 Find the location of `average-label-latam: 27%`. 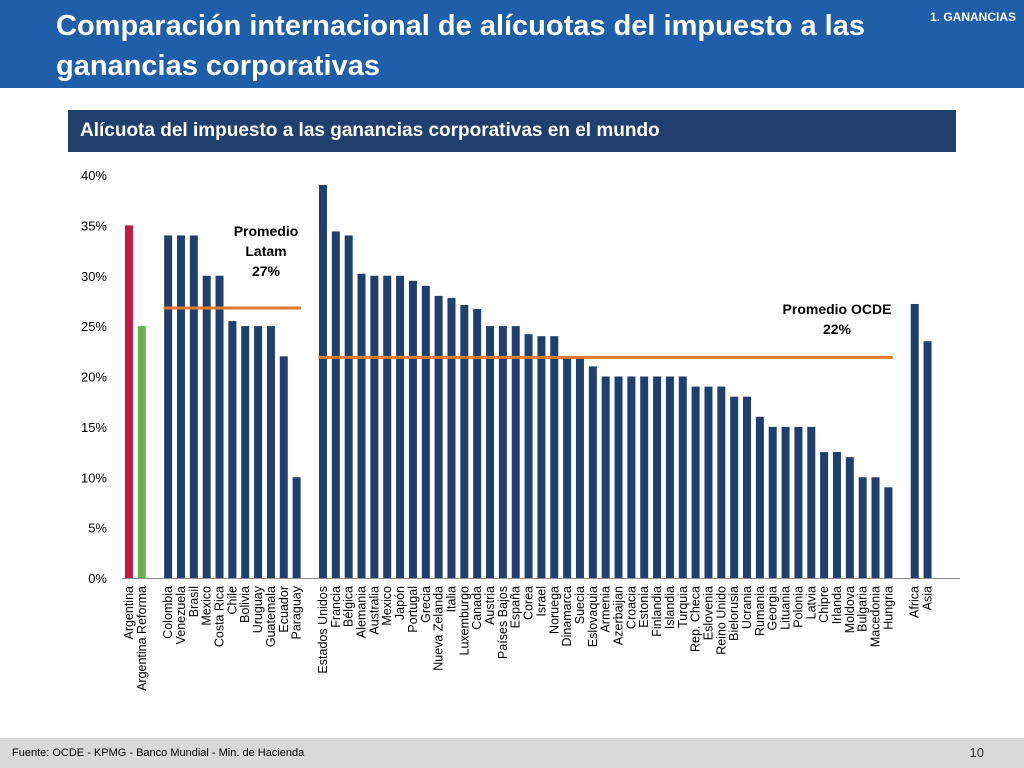

average-label-latam: 27% is located at coordinates (266, 271).